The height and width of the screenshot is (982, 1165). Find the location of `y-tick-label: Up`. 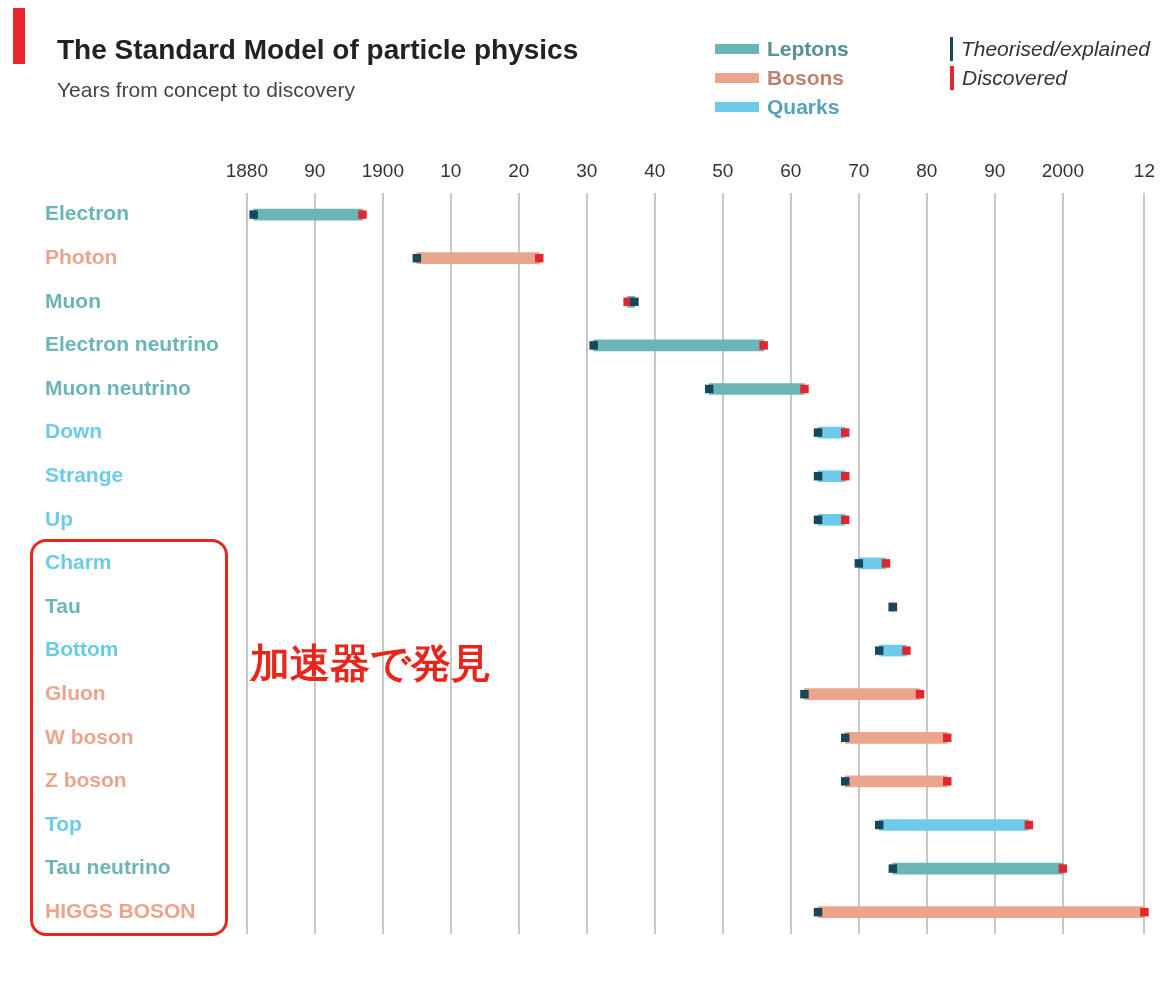

y-tick-label: Up is located at coordinates (59, 518).